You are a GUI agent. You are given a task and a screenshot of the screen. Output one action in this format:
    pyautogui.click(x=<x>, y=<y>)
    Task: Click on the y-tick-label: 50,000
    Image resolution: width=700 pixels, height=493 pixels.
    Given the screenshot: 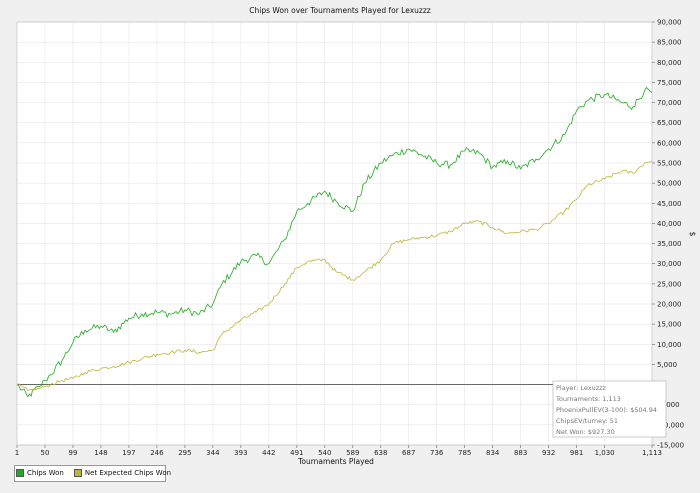 What is the action you would take?
    pyautogui.click(x=669, y=184)
    